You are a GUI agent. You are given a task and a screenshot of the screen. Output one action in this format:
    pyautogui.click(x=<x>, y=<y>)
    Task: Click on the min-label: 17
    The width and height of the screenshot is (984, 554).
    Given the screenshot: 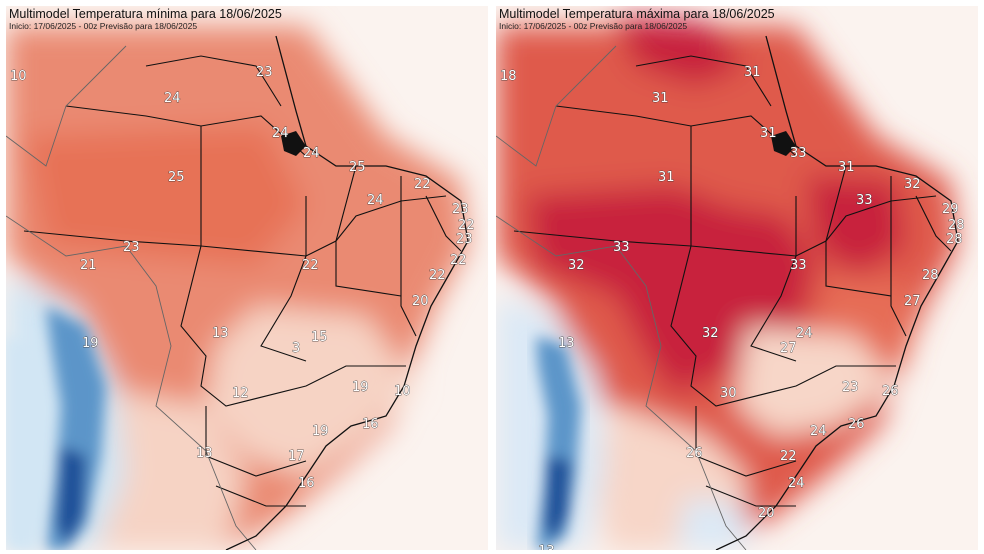 What is the action you would take?
    pyautogui.click(x=296, y=456)
    